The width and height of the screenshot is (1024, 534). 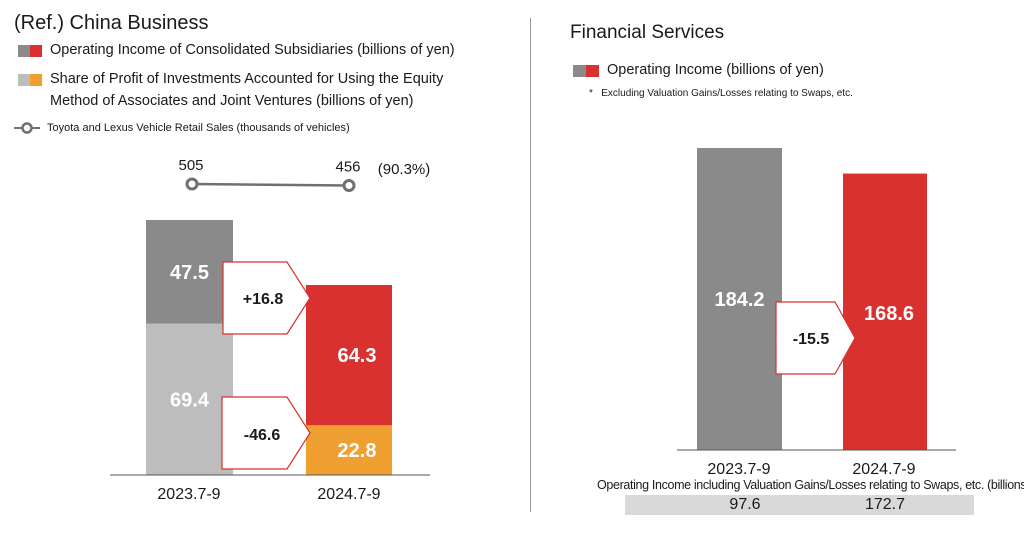 What do you see at coordinates (799, 505) in the screenshot?
I see `swap-inclusive-values-row` at bounding box center [799, 505].